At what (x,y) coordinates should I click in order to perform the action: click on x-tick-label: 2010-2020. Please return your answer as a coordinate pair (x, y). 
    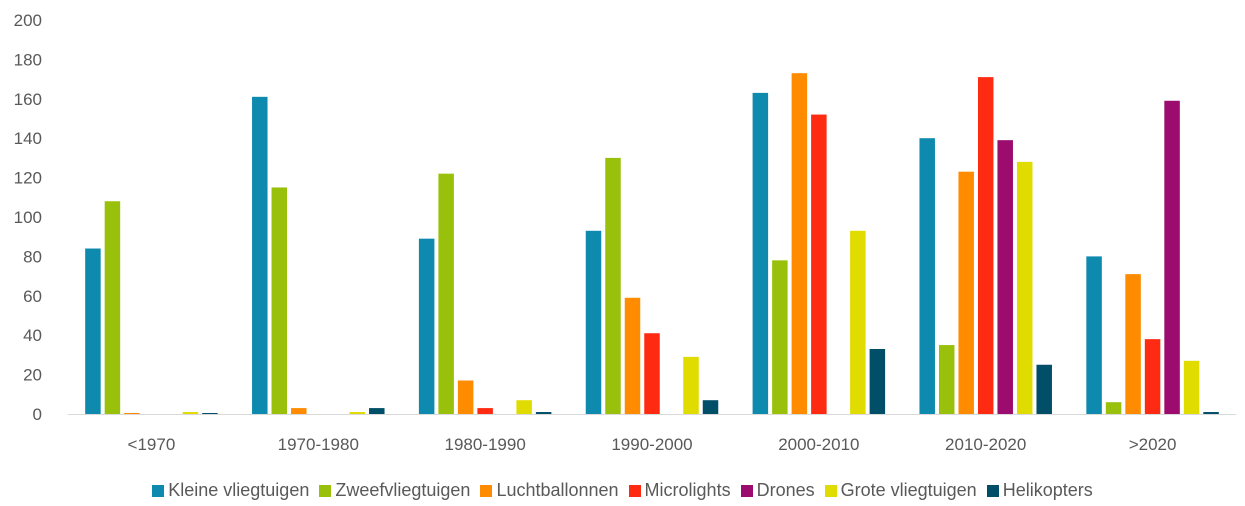
    Looking at the image, I should click on (985, 444).